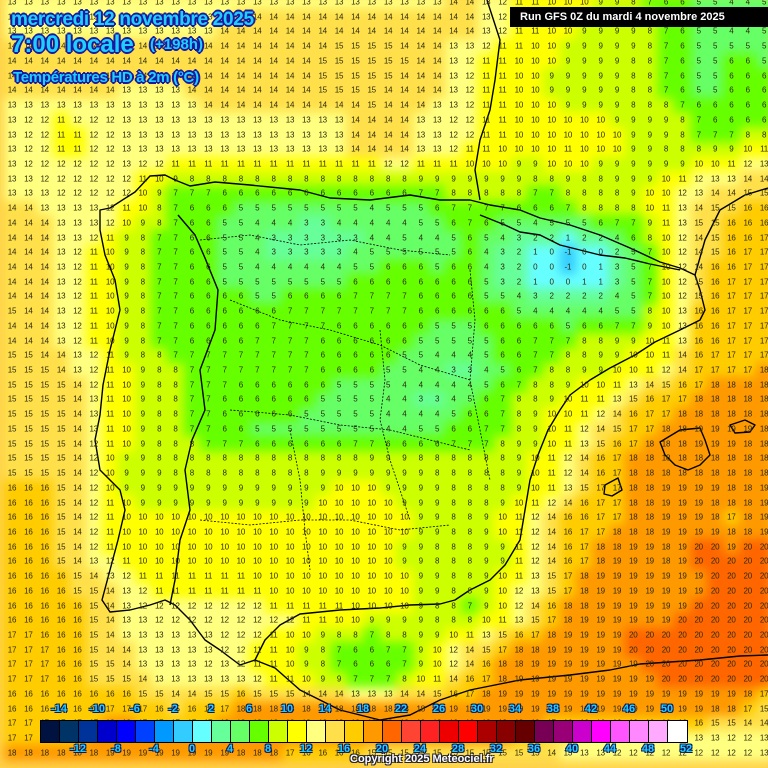  What do you see at coordinates (44, 649) in the screenshot?
I see `grid-value: 17` at bounding box center [44, 649].